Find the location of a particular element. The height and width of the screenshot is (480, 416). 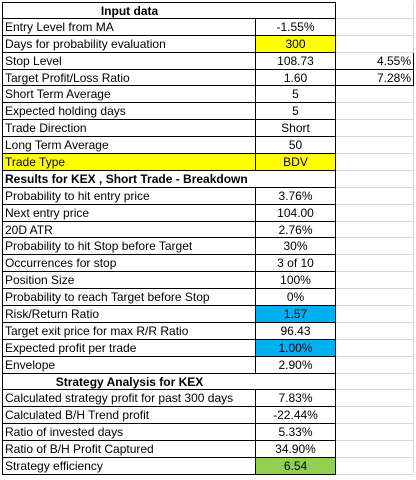

table-row: Trade Direction Short is located at coordinates (208, 129).